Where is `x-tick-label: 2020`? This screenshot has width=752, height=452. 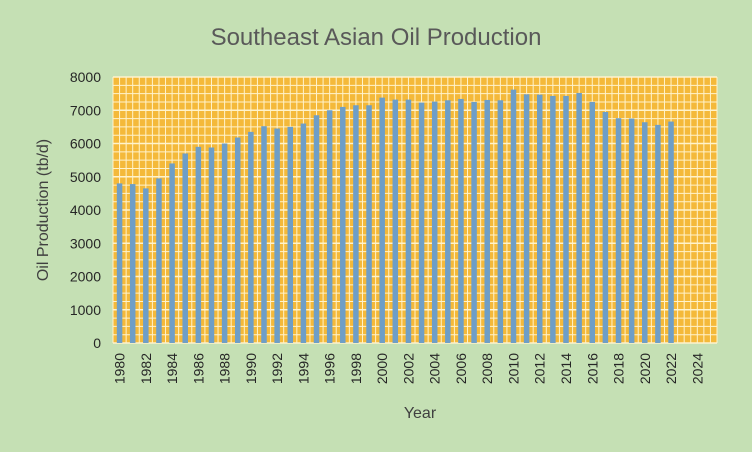 x-tick-label: 2020 is located at coordinates (645, 368).